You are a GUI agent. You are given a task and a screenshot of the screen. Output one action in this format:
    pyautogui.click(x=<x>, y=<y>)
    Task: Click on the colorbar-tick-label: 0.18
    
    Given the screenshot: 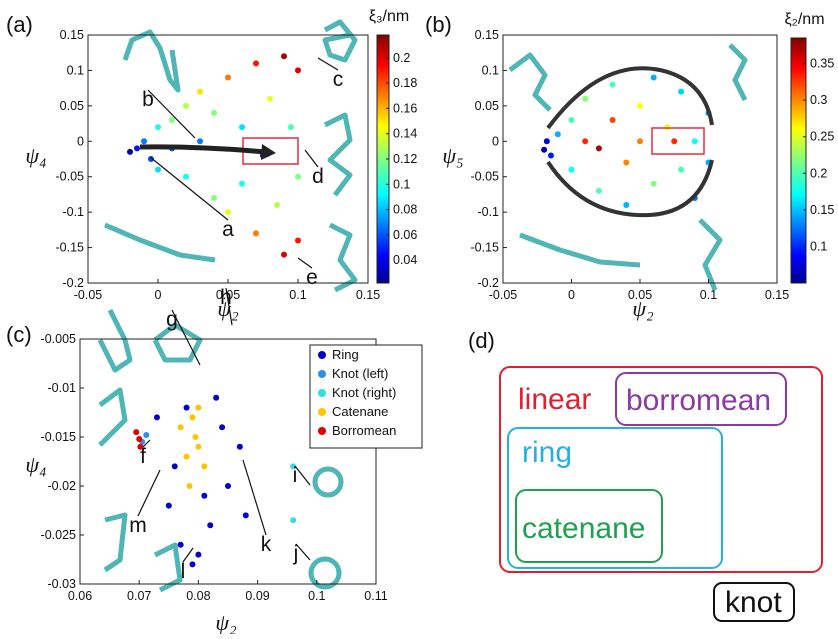 What is the action you would take?
    pyautogui.click(x=405, y=83)
    